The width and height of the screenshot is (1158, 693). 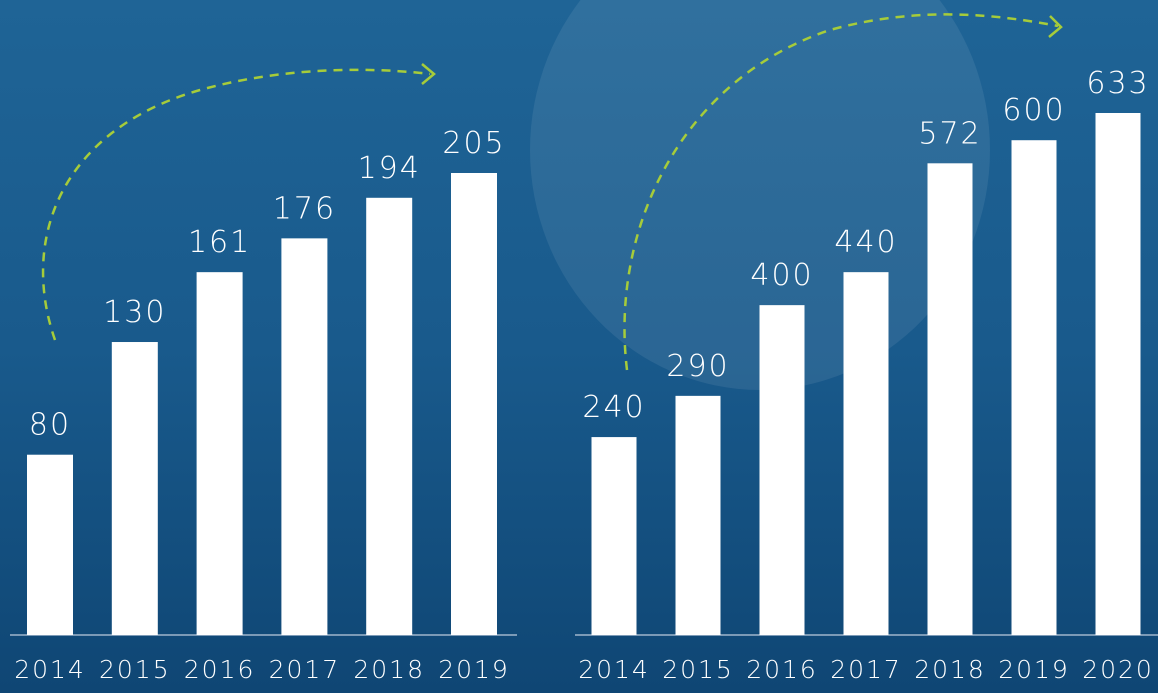 What do you see at coordinates (697, 366) in the screenshot?
I see `value-label: 290` at bounding box center [697, 366].